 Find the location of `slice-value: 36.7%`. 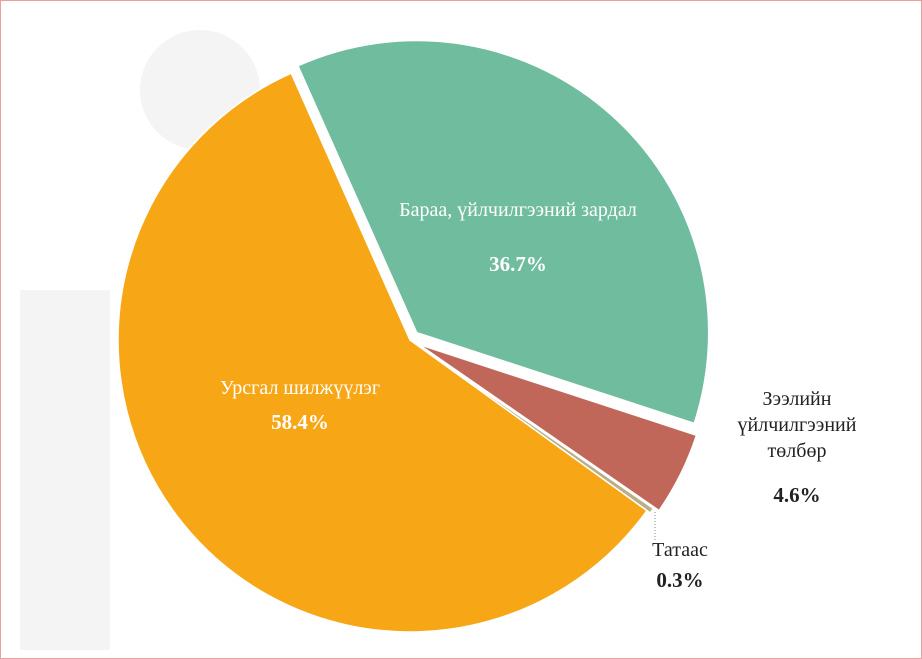

slice-value: 36.7% is located at coordinates (518, 264).